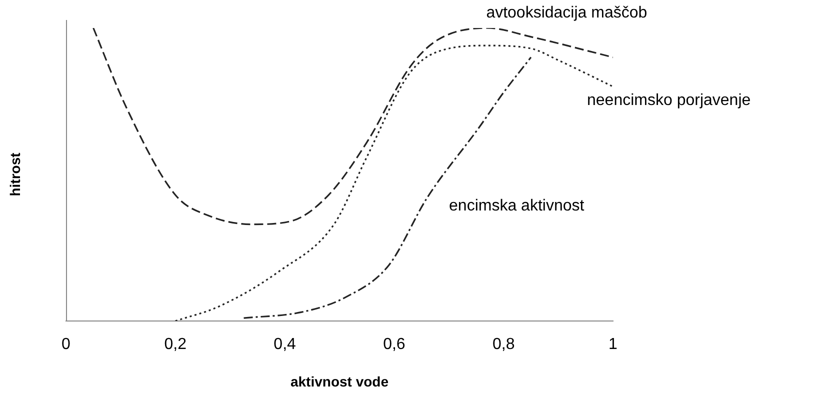  What do you see at coordinates (517, 205) in the screenshot?
I see `series-label: encimska aktivnost` at bounding box center [517, 205].